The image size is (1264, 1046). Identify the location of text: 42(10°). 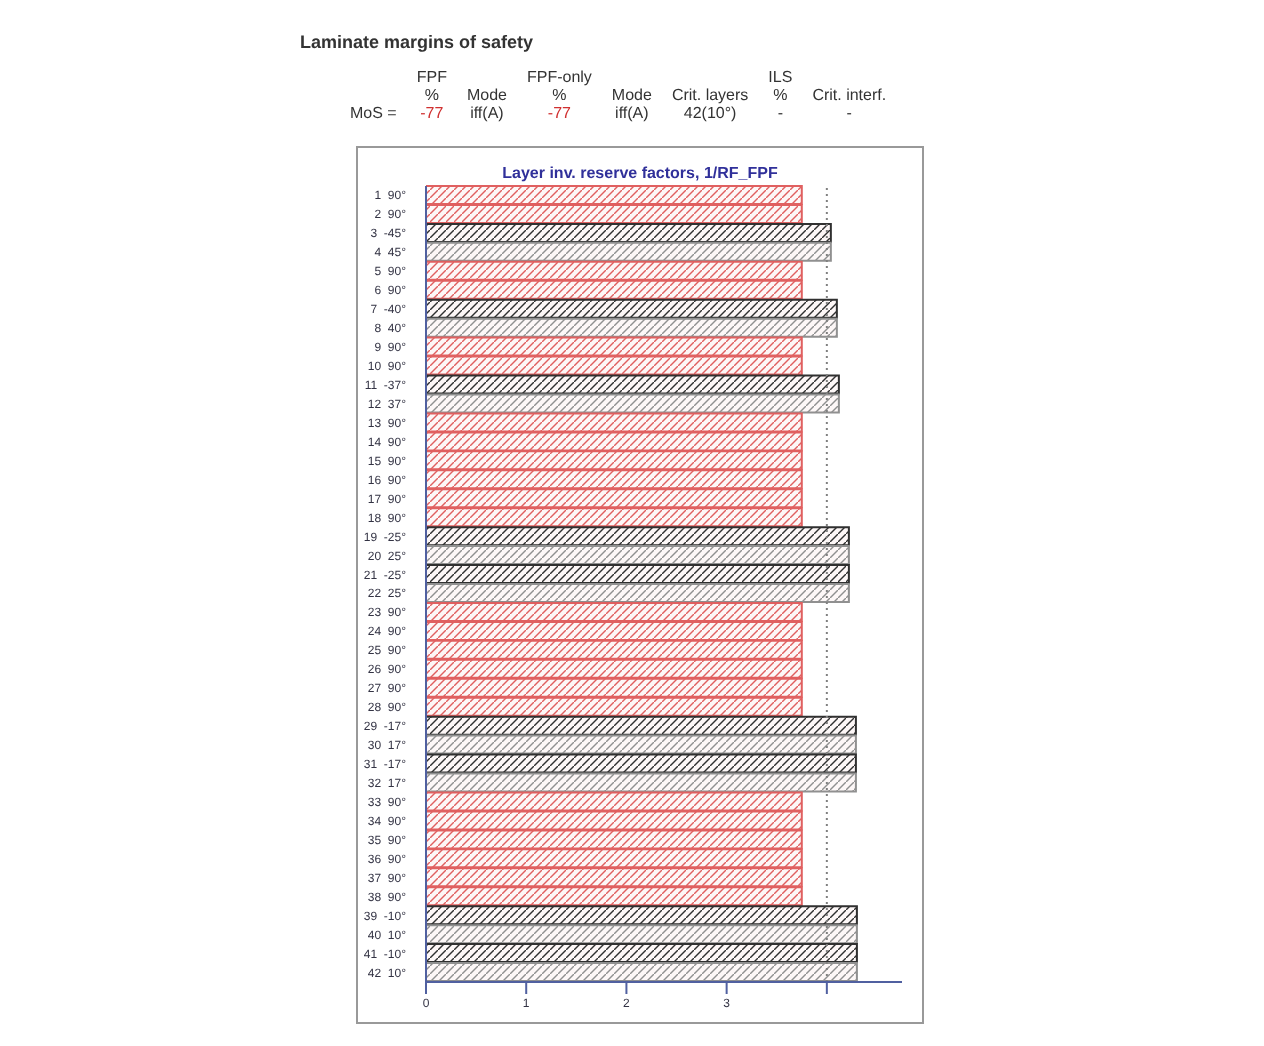
(710, 113).